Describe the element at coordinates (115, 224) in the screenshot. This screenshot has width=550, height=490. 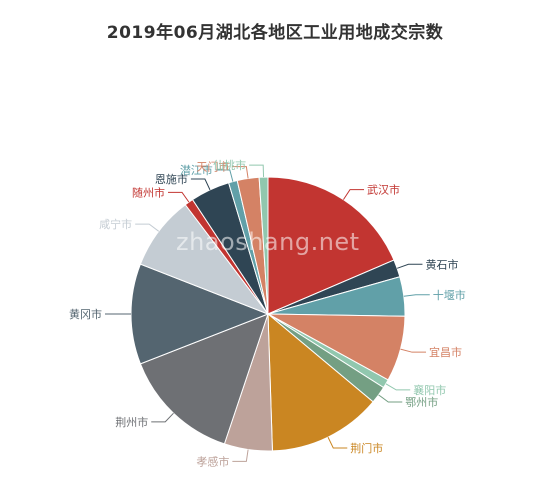
I see `slice-label: 咸宁市` at that location.